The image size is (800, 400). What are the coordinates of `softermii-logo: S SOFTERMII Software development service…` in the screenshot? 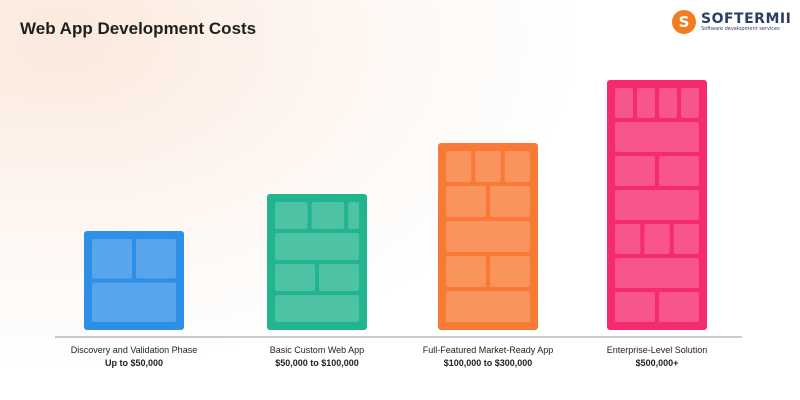 It's located at (731, 22).